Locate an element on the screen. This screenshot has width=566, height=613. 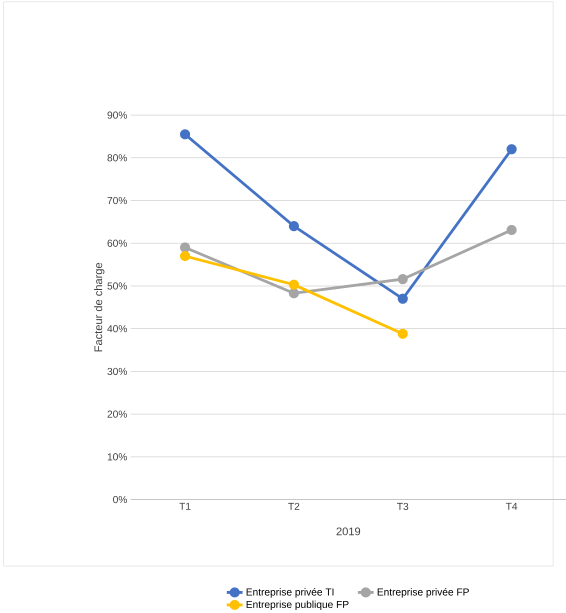
x-tick-label: T3 is located at coordinates (402, 506).